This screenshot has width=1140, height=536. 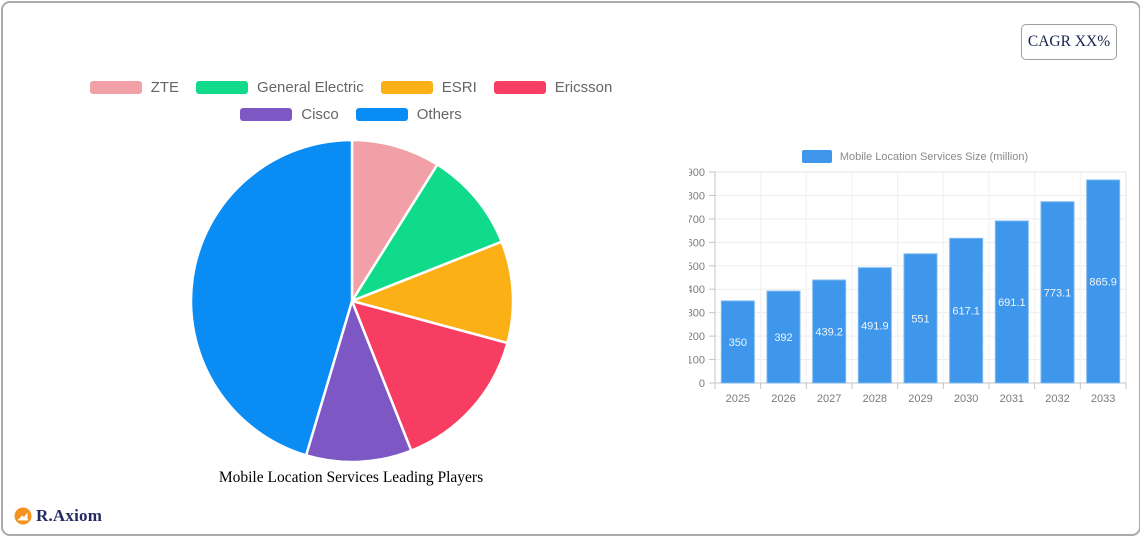 I want to click on legend-item-general-electric: General Electric, so click(x=280, y=87).